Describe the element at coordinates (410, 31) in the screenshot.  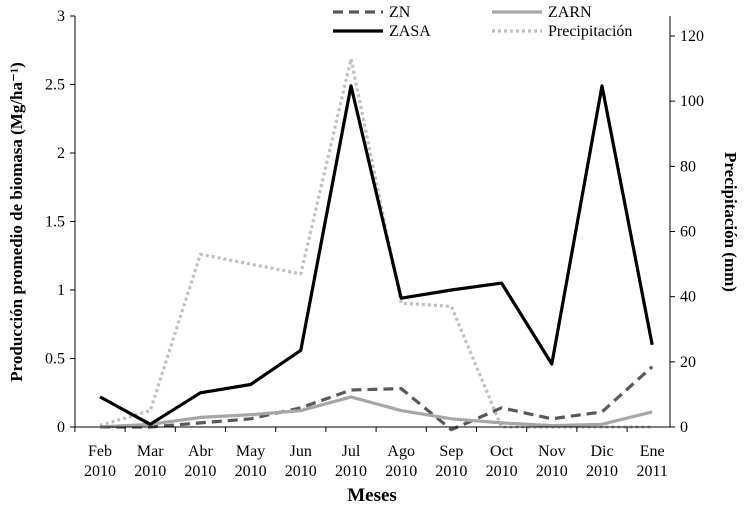
I see `legend-label: ZASA` at that location.